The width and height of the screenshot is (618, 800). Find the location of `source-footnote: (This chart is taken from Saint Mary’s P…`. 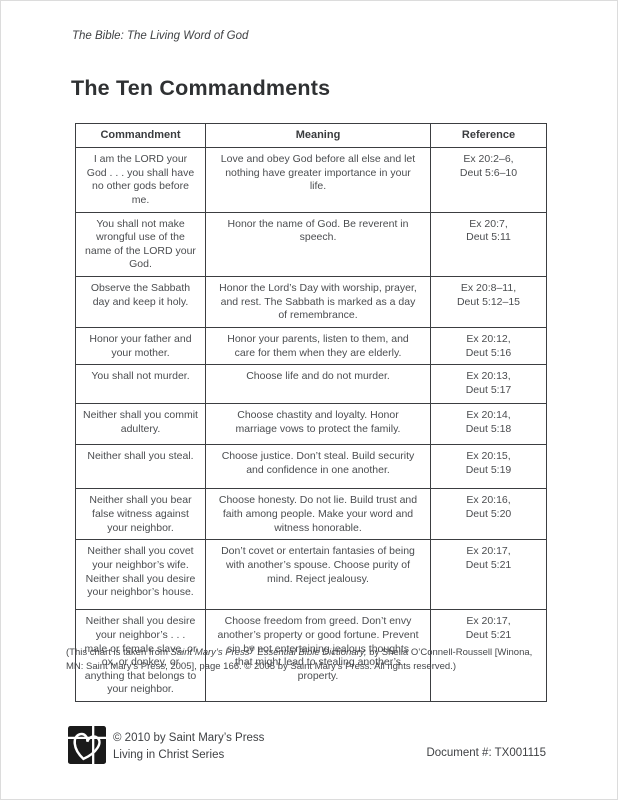

source-footnote: (This chart is taken from Saint Mary’s P… is located at coordinates (309, 660).